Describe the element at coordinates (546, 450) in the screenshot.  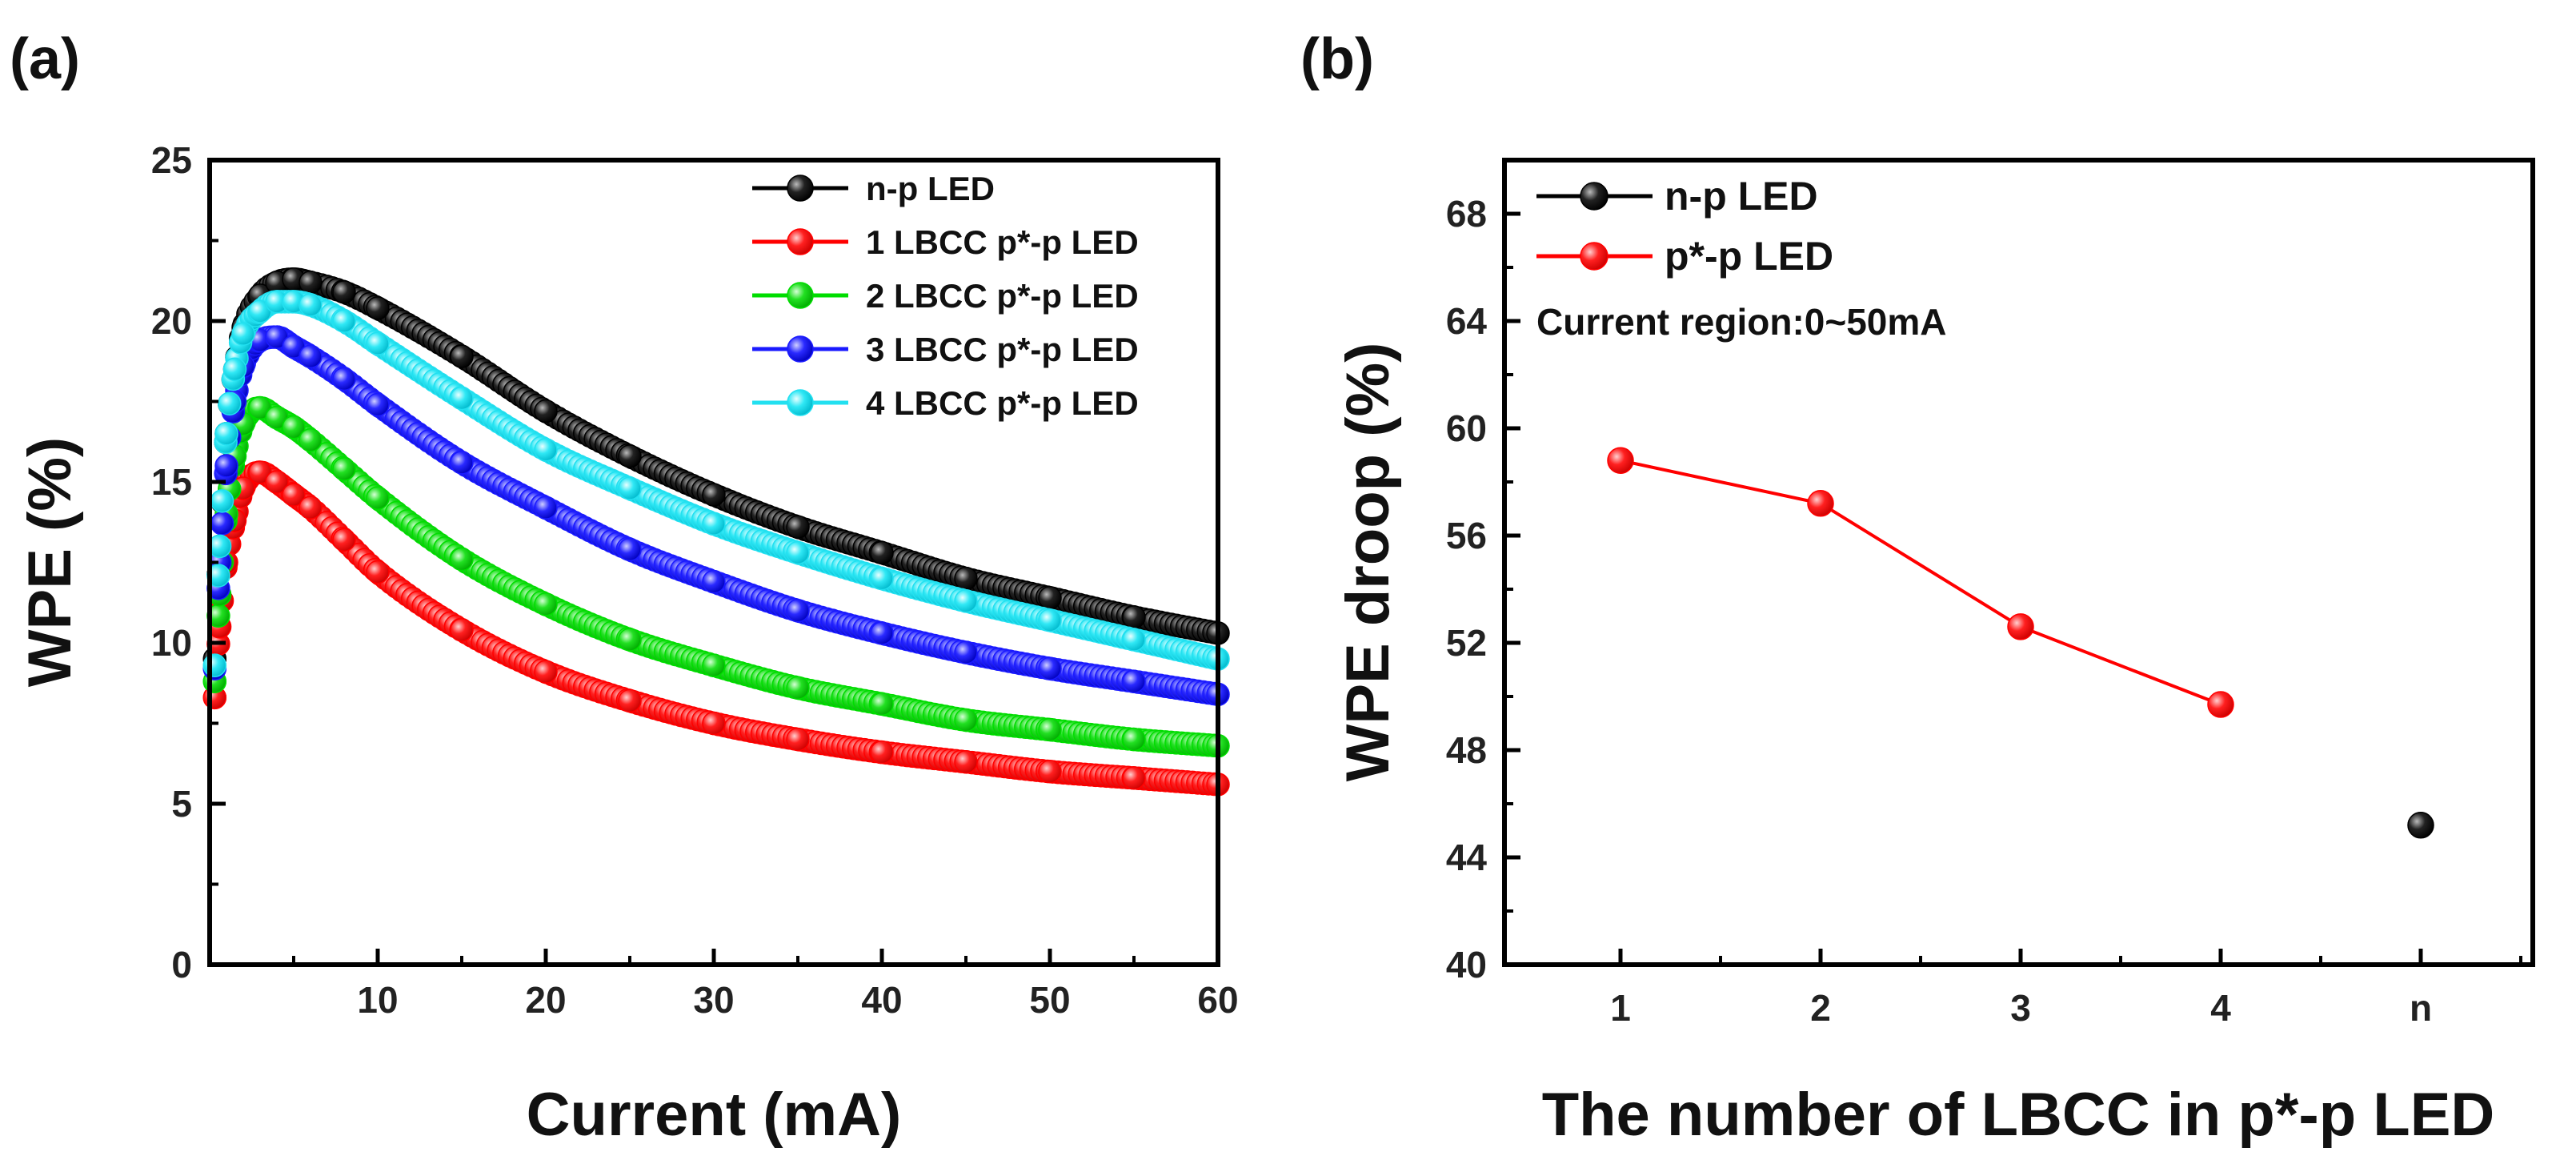
I see `a-data-point: 4 LBCC p*-p LED: 20 mA, 16%` at that location.